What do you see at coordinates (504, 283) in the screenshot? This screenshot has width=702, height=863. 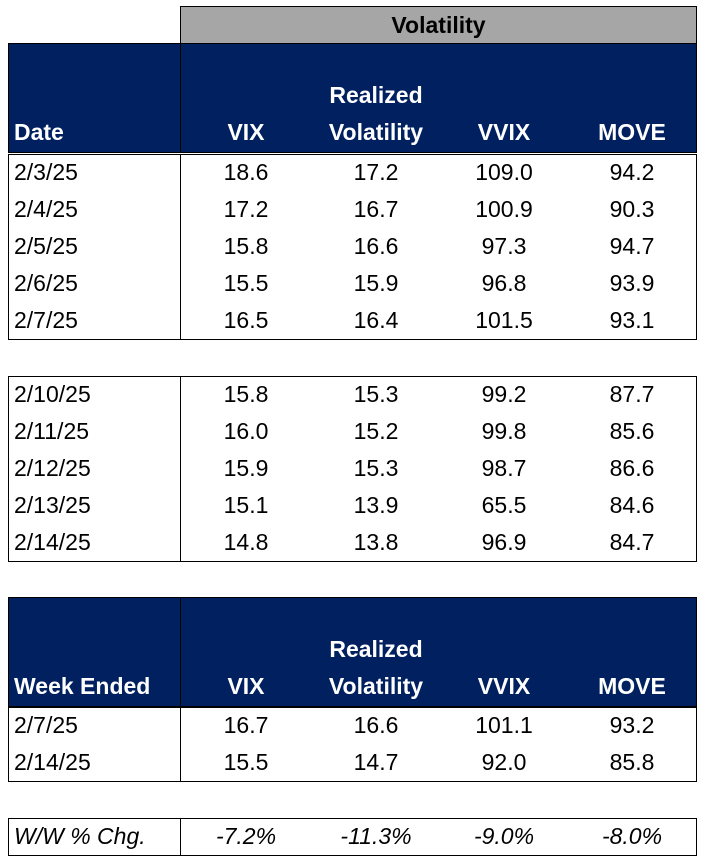 I see `value-cell: 96.8` at bounding box center [504, 283].